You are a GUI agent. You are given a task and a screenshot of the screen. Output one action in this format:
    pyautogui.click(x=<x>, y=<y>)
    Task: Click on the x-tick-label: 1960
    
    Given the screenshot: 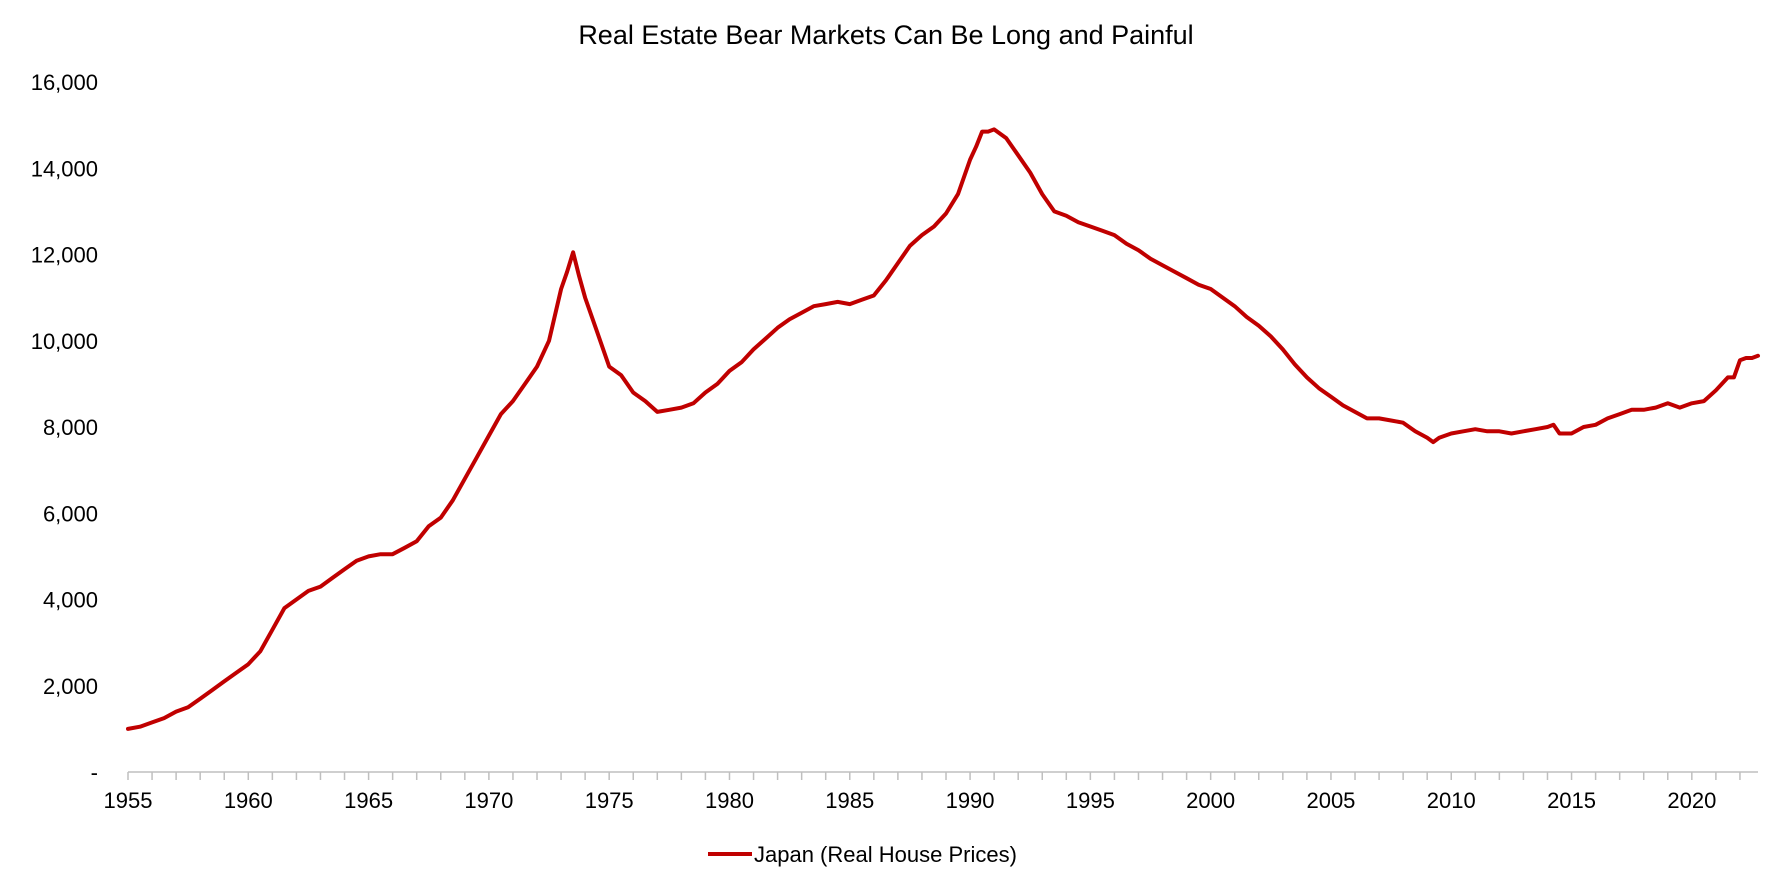 What is the action you would take?
    pyautogui.click(x=248, y=800)
    